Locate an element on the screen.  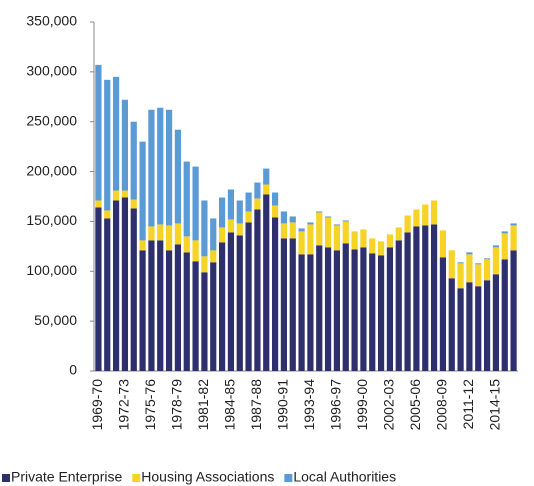
x-tick-label: 1996-97 is located at coordinates (336, 405).